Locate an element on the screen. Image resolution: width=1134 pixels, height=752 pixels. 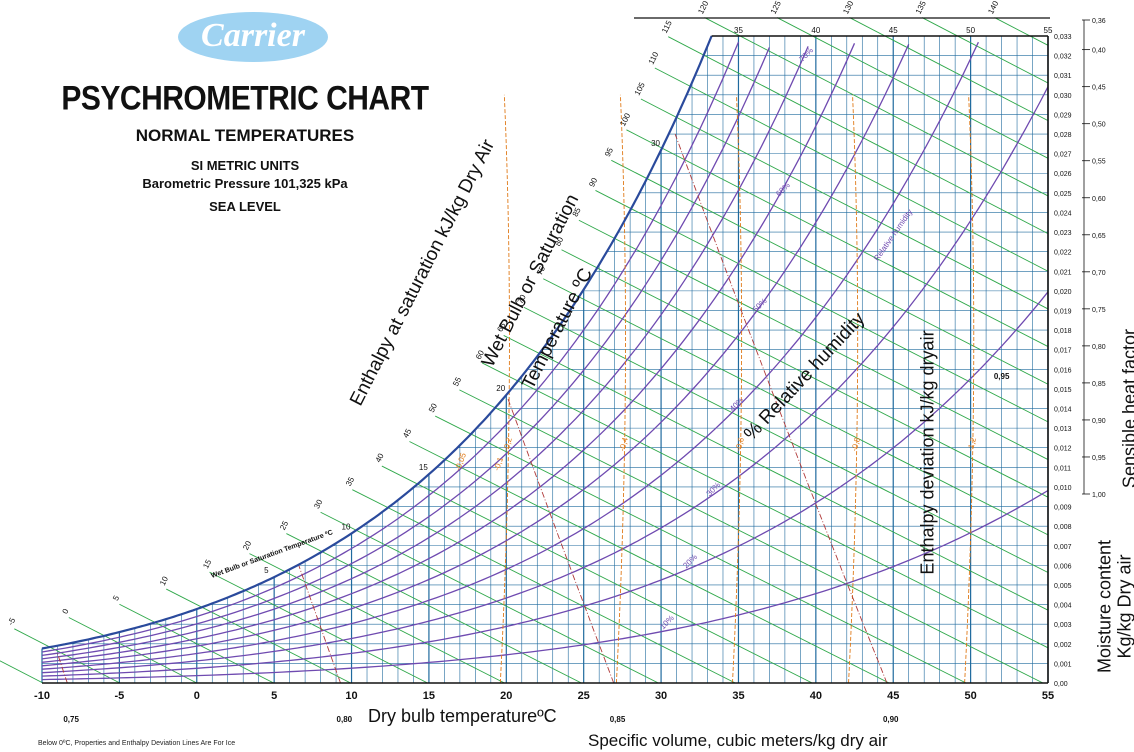
shf-tick-label: 0,45 is located at coordinates (1099, 88).